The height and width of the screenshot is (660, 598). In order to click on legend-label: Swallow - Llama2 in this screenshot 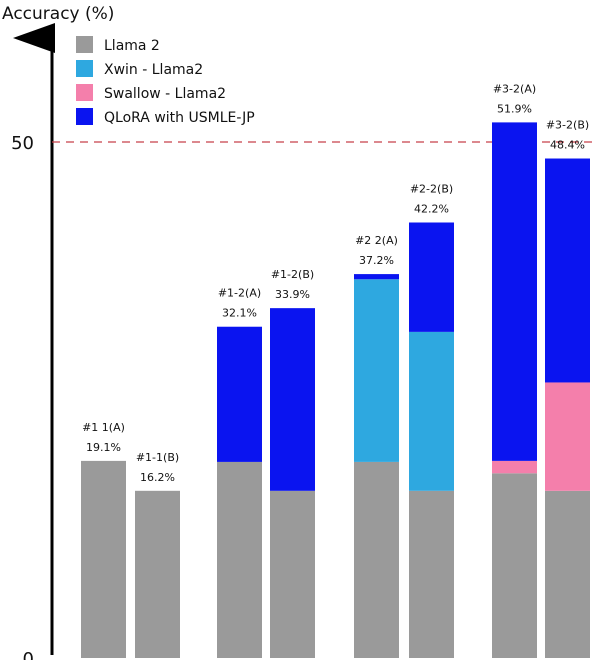, I will do `click(165, 94)`.